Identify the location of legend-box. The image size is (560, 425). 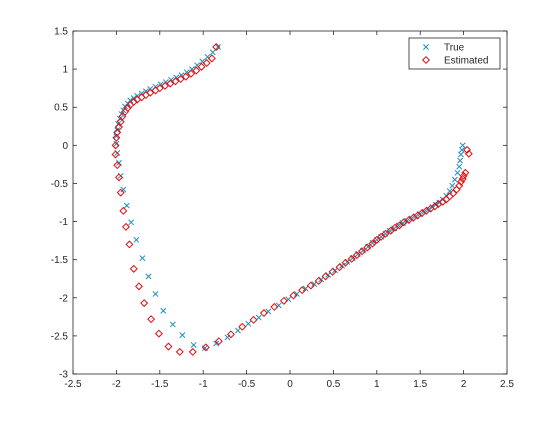
(454, 53).